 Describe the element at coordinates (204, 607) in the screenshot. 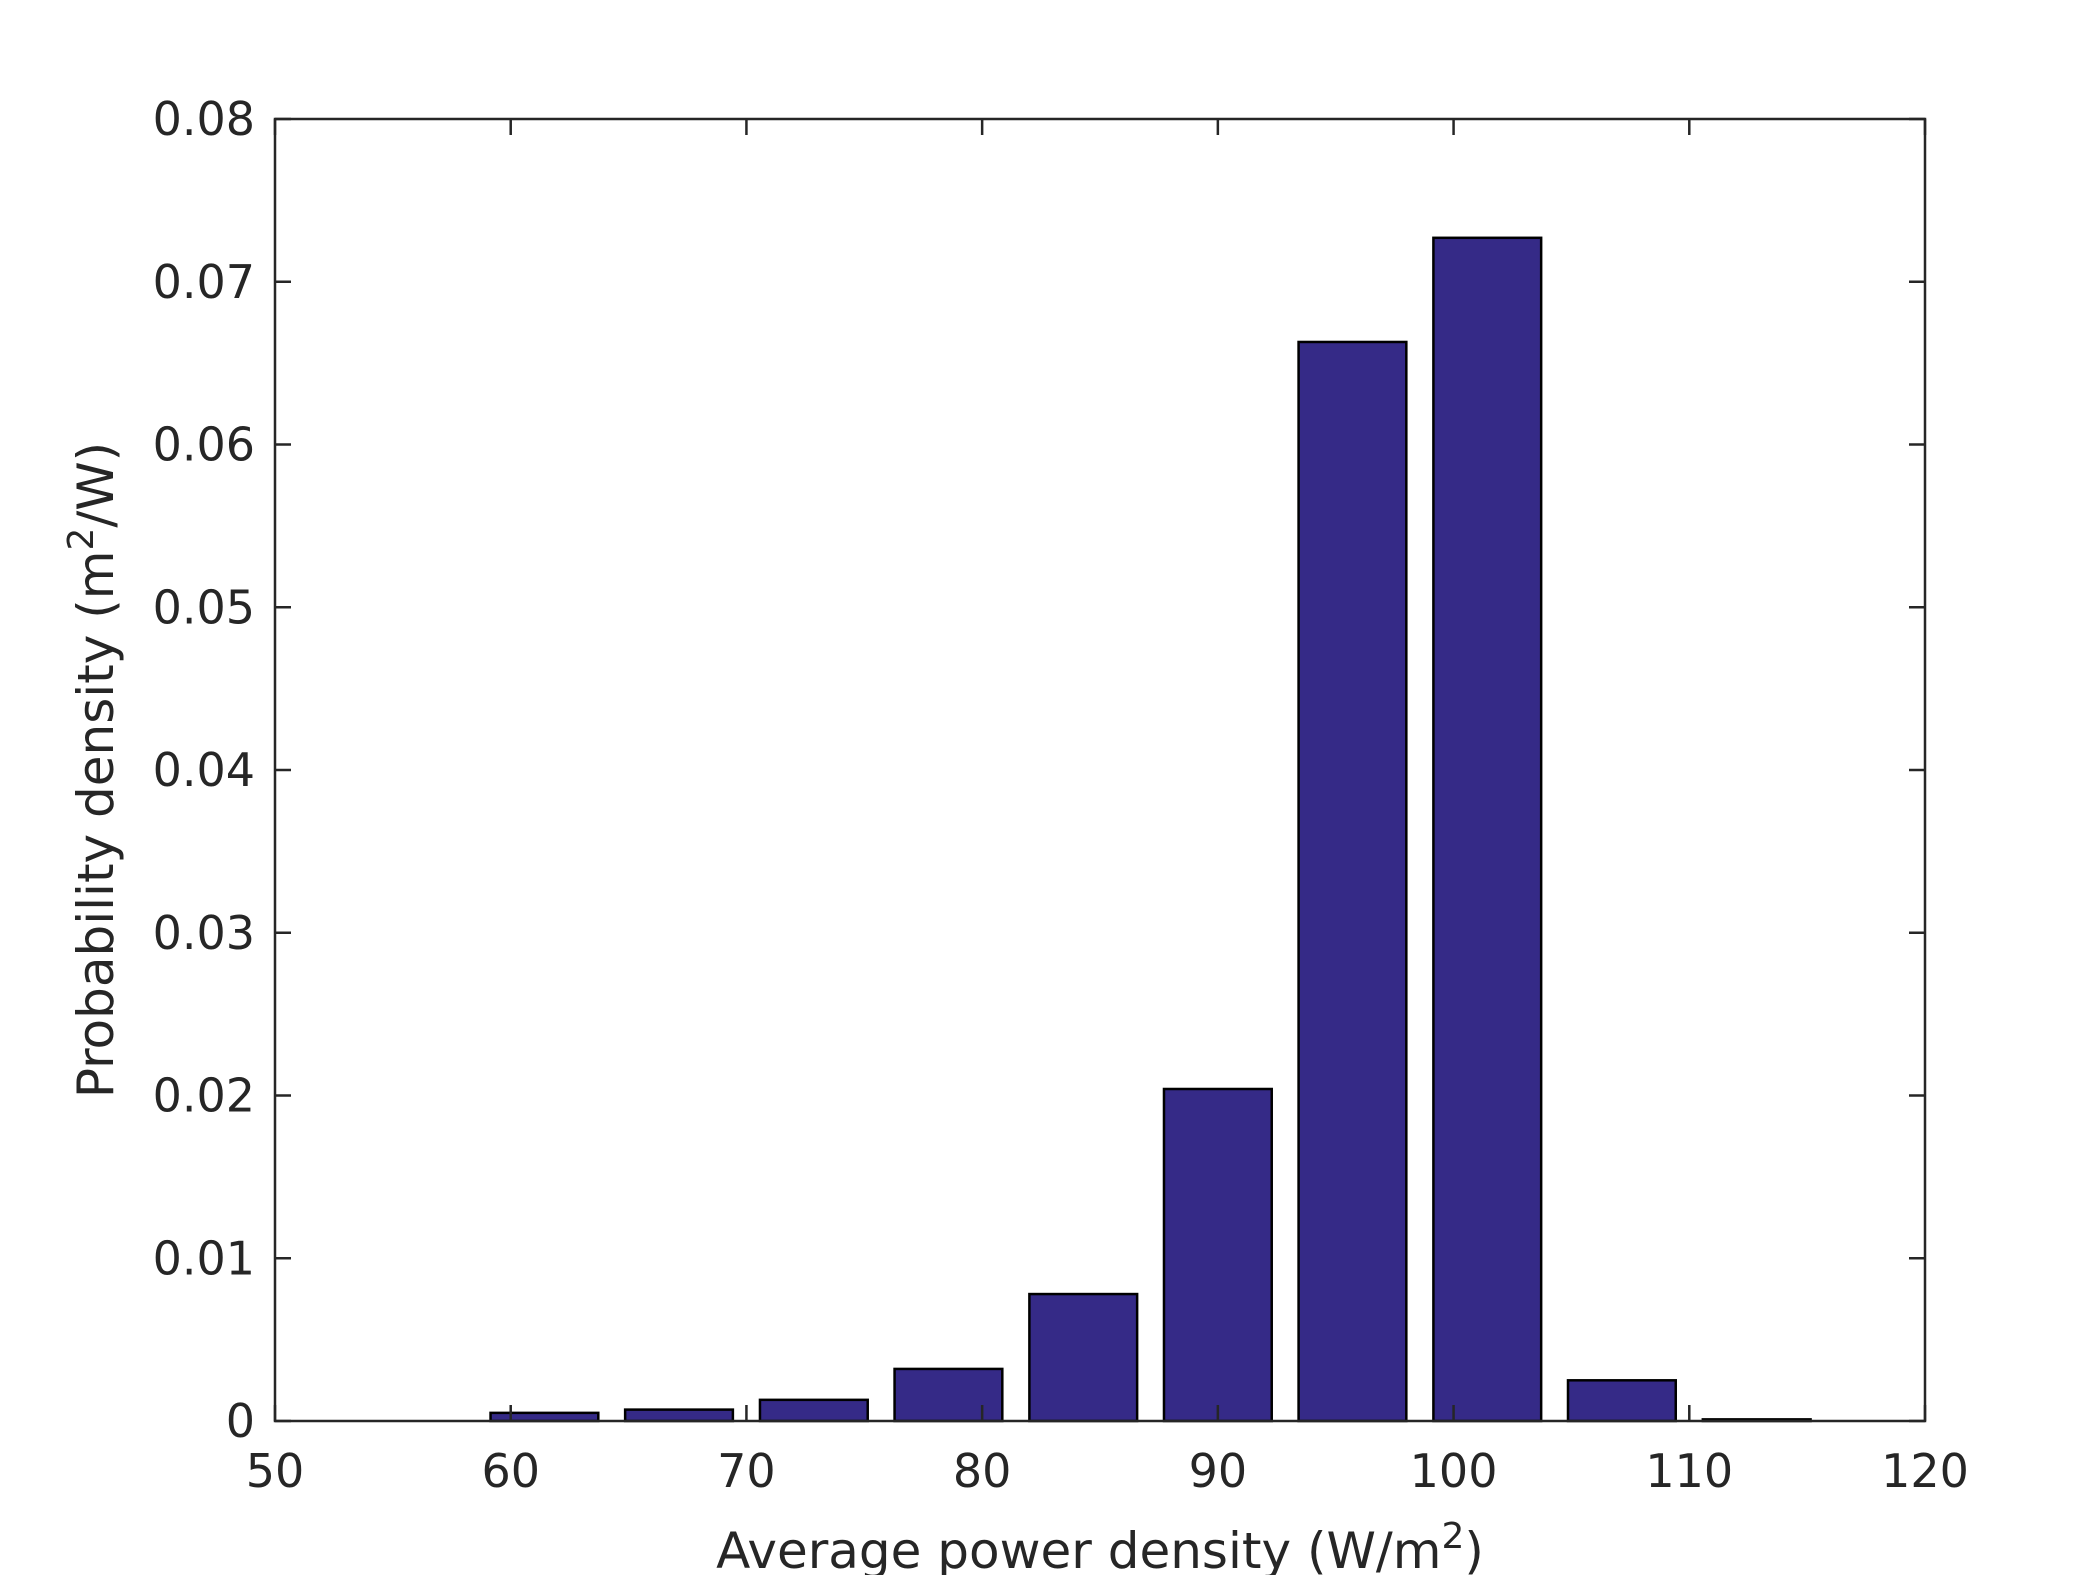

I see `y-tick-label-5: 0.05` at that location.